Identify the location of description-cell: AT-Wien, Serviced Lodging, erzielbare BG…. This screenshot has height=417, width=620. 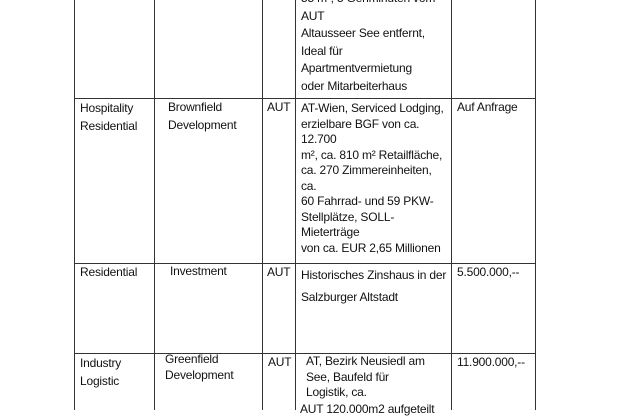
(372, 178).